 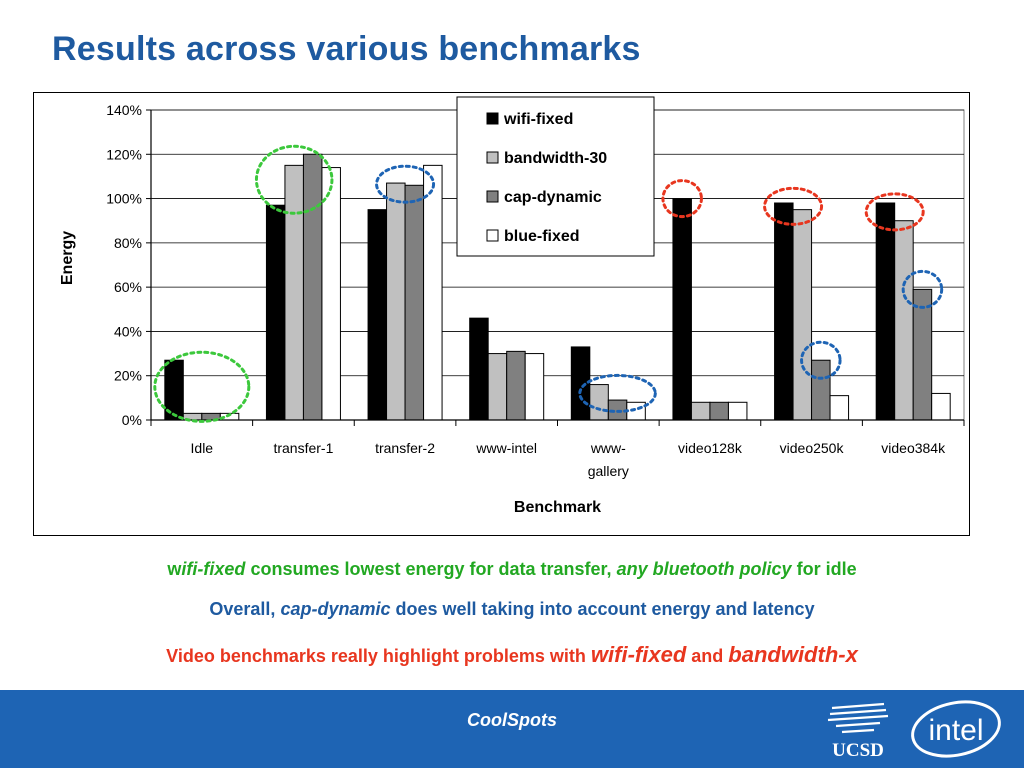 What do you see at coordinates (538, 119) in the screenshot?
I see `legend-label: wifi-fixed` at bounding box center [538, 119].